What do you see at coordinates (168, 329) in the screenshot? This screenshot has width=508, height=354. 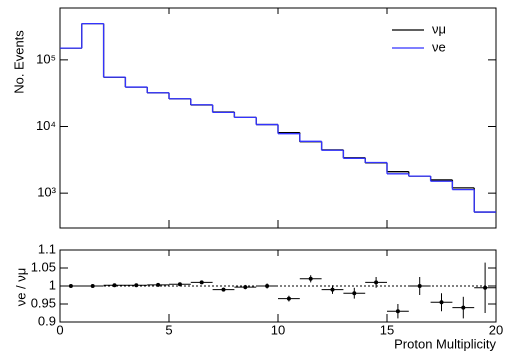 I see `x-tick-label: 5` at bounding box center [168, 329].